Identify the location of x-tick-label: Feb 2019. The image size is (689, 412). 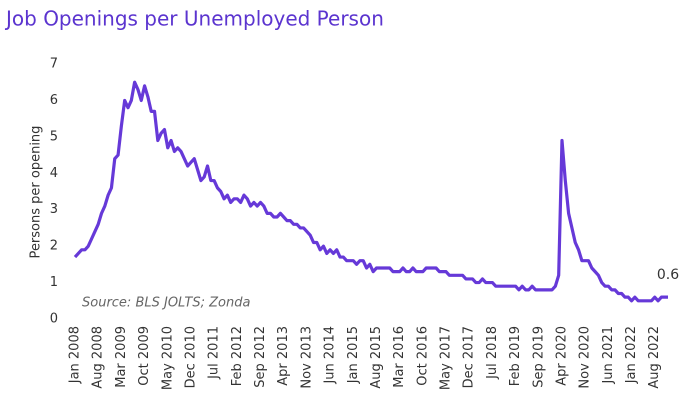
(515, 356).